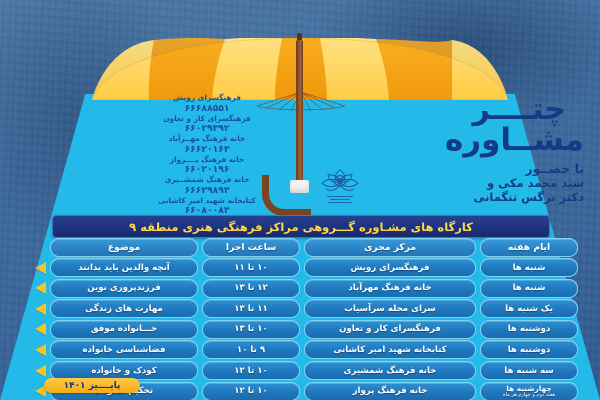  I want to click on contact-name: فرهنگسرای کار و تعاون, so click(207, 118).